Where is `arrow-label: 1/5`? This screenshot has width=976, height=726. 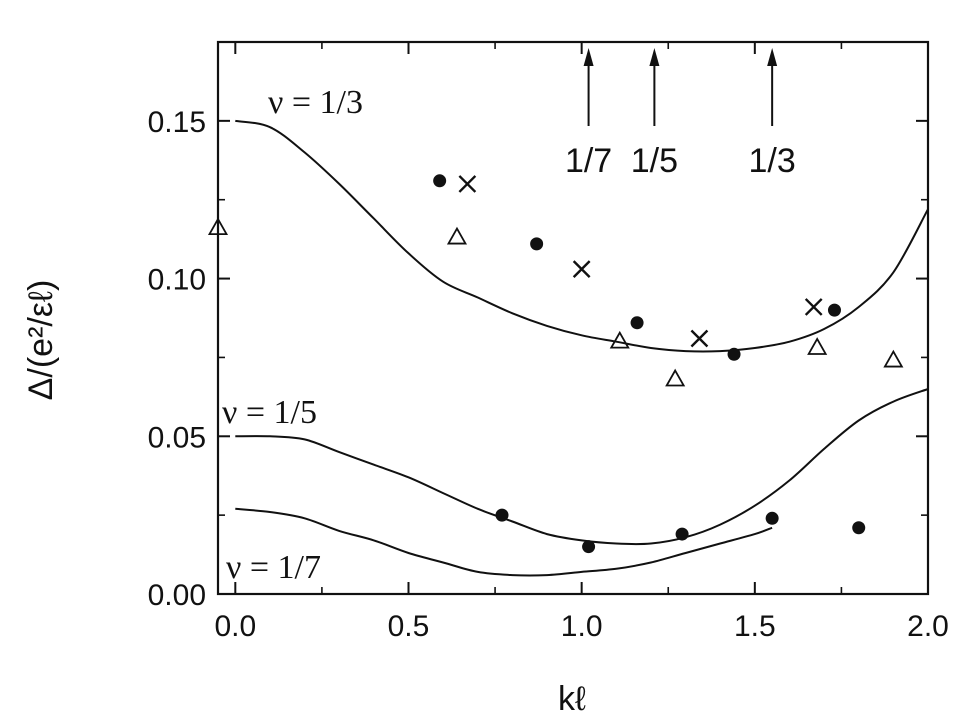 arrow-label: 1/5 is located at coordinates (654, 161).